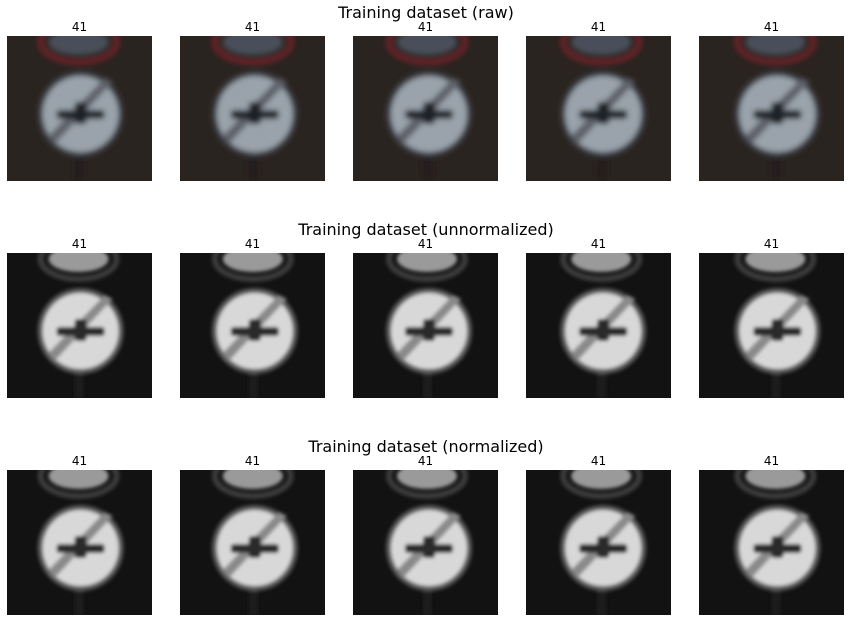 Image resolution: width=852 pixels, height=623 pixels. What do you see at coordinates (426, 12) in the screenshot?
I see `section-title-raw: Training dataset (raw)` at bounding box center [426, 12].